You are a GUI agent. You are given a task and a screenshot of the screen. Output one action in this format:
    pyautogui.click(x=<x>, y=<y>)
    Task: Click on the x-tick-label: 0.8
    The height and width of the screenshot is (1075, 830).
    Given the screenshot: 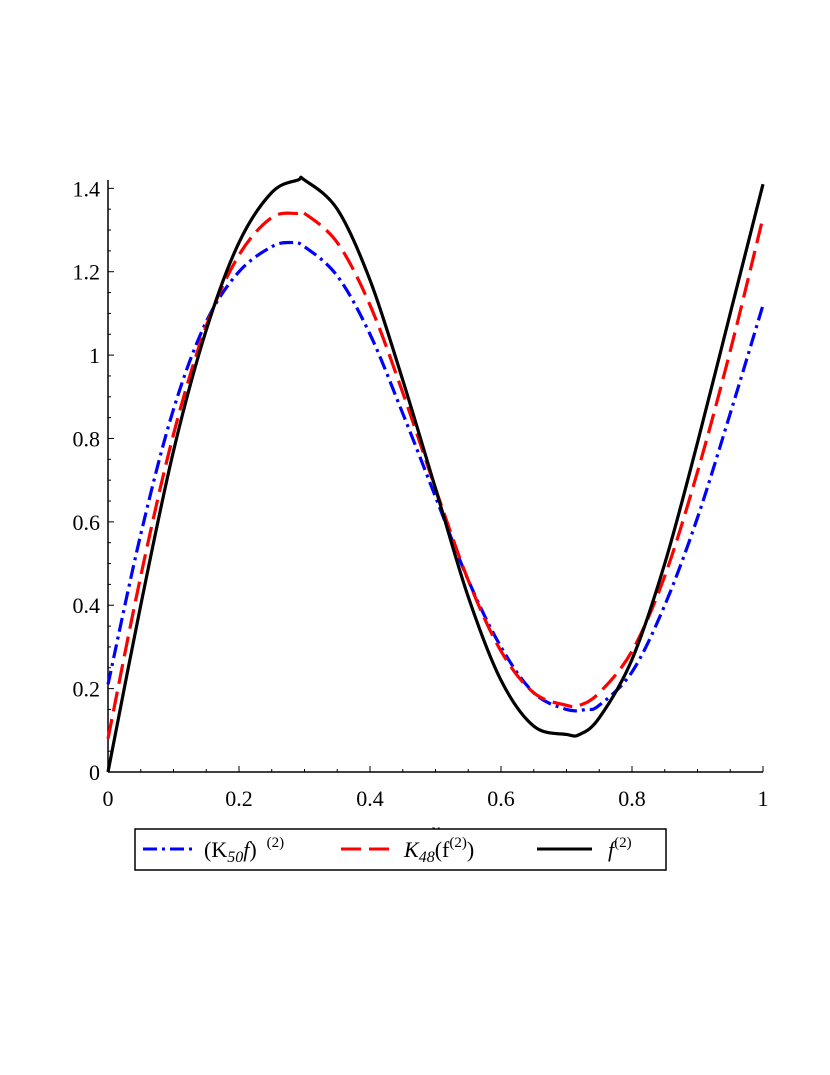 What is the action you would take?
    pyautogui.click(x=632, y=798)
    